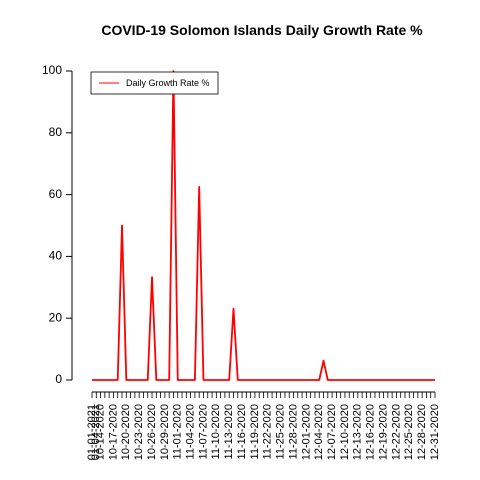  What do you see at coordinates (126, 432) in the screenshot?
I see `x-tick-label: 10-20-2020` at bounding box center [126, 432].